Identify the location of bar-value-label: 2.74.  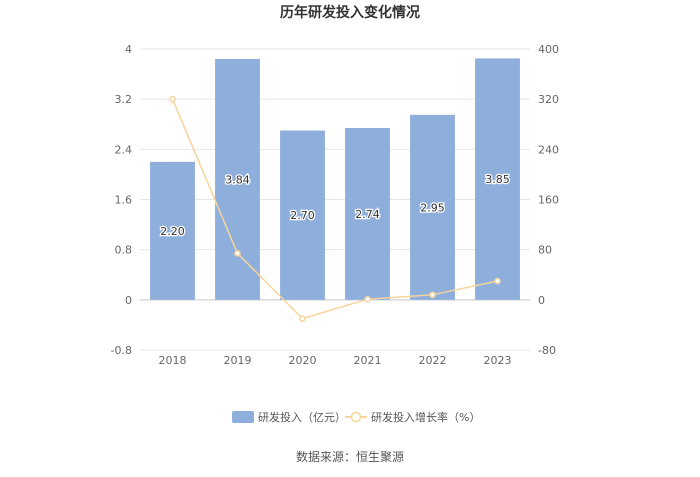
(367, 214).